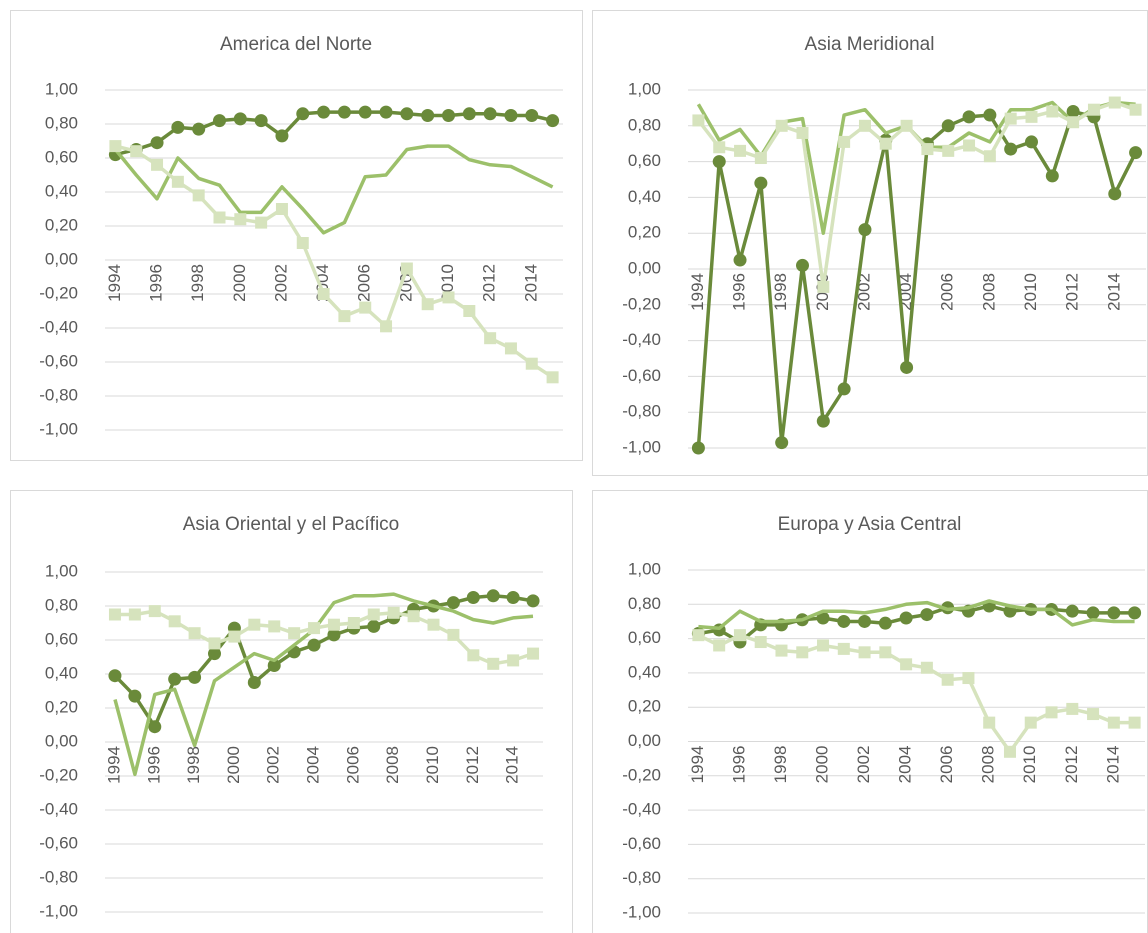 The width and height of the screenshot is (1148, 933). I want to click on y-tick-label: 0,20, so click(61, 706).